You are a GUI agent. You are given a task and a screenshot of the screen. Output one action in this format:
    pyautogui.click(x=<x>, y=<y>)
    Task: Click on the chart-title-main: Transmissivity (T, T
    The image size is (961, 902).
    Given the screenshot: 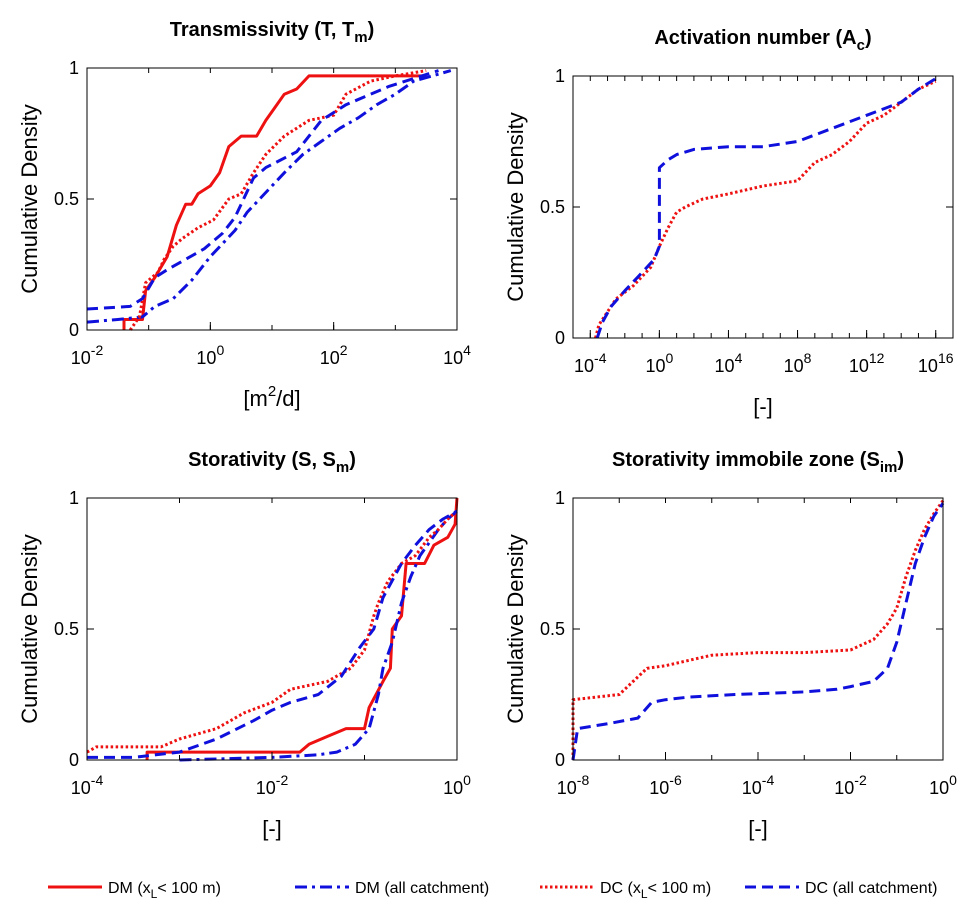 What is the action you would take?
    pyautogui.click(x=262, y=30)
    